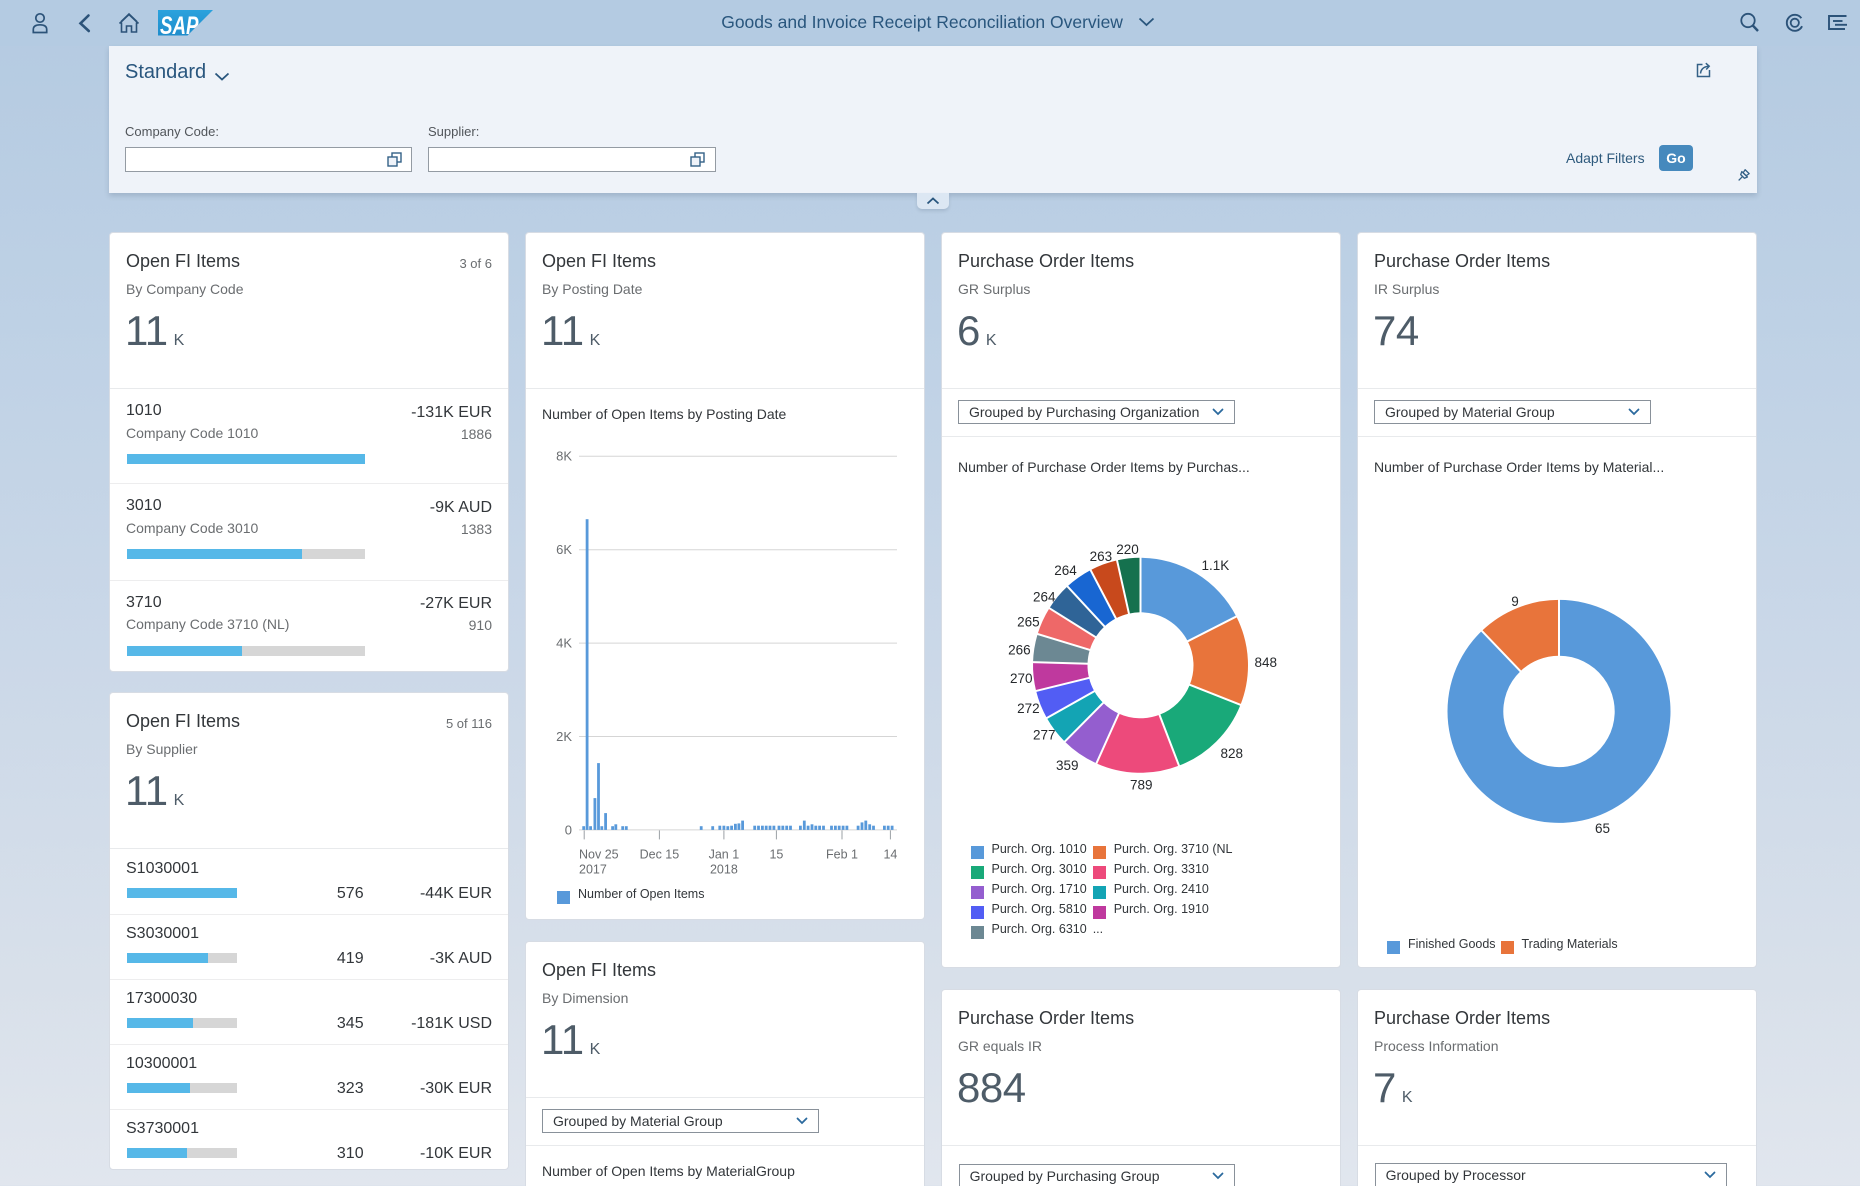  What do you see at coordinates (890, 855) in the screenshot?
I see `svg-text: 14` at bounding box center [890, 855].